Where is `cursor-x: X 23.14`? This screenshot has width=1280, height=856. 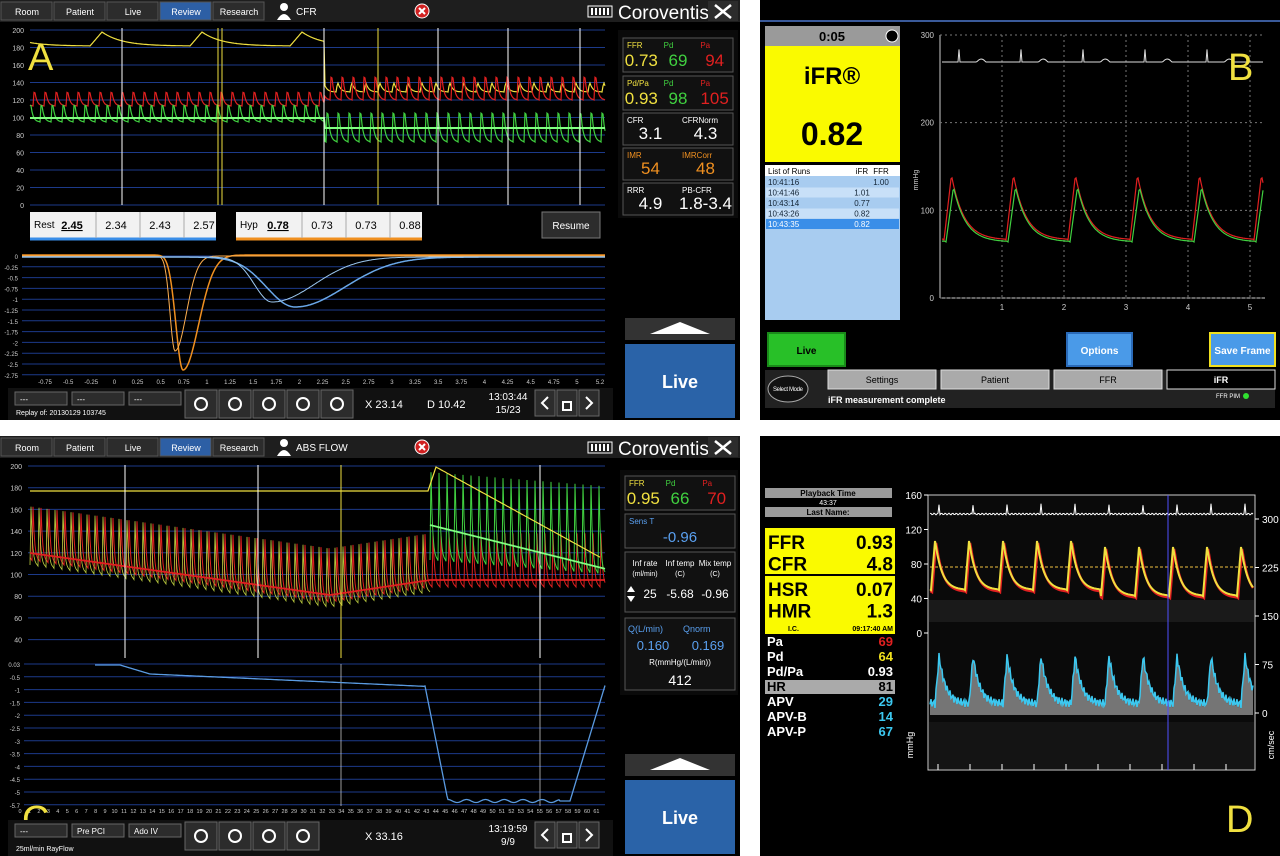 cursor-x: X 23.14 is located at coordinates (384, 405).